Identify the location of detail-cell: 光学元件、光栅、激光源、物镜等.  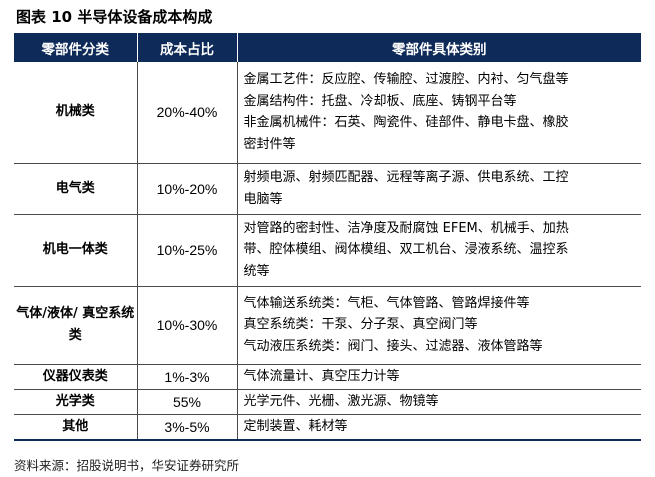
(439, 402).